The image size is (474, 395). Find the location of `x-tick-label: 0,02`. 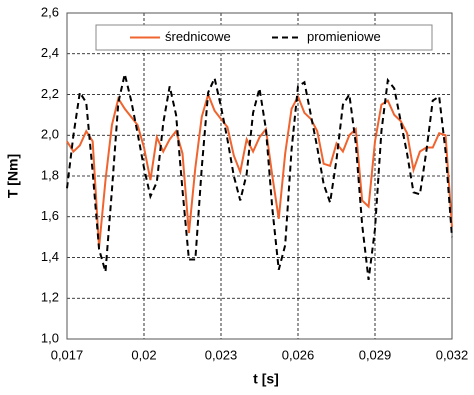

x-tick-label: 0,02 is located at coordinates (143, 354).